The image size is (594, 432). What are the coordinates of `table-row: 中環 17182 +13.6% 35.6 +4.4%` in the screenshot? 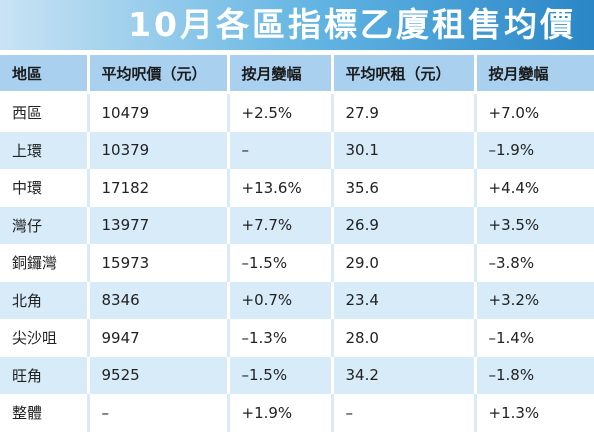 It's located at (297, 188).